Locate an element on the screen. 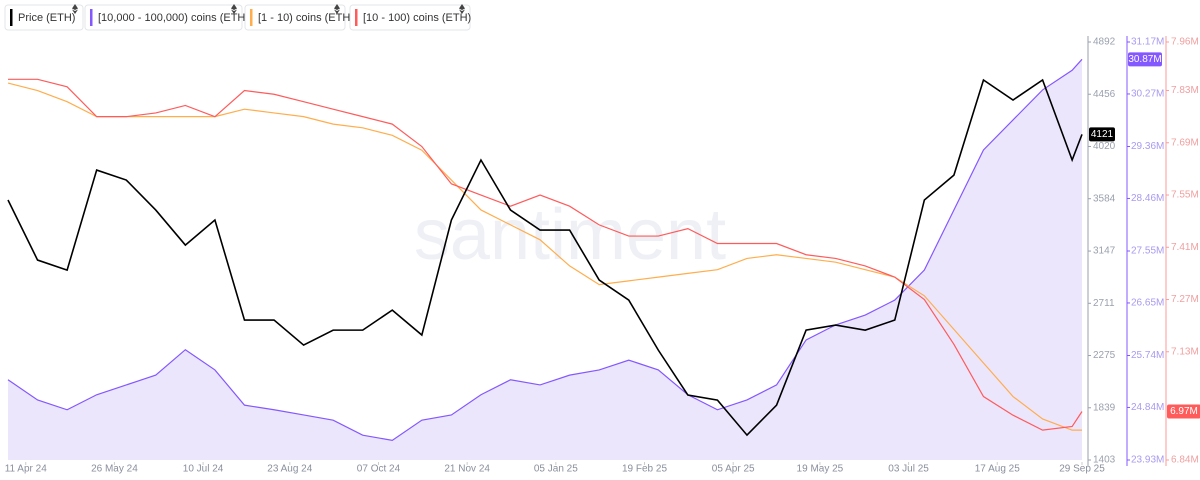  tick-label: 7.55M is located at coordinates (1185, 195).